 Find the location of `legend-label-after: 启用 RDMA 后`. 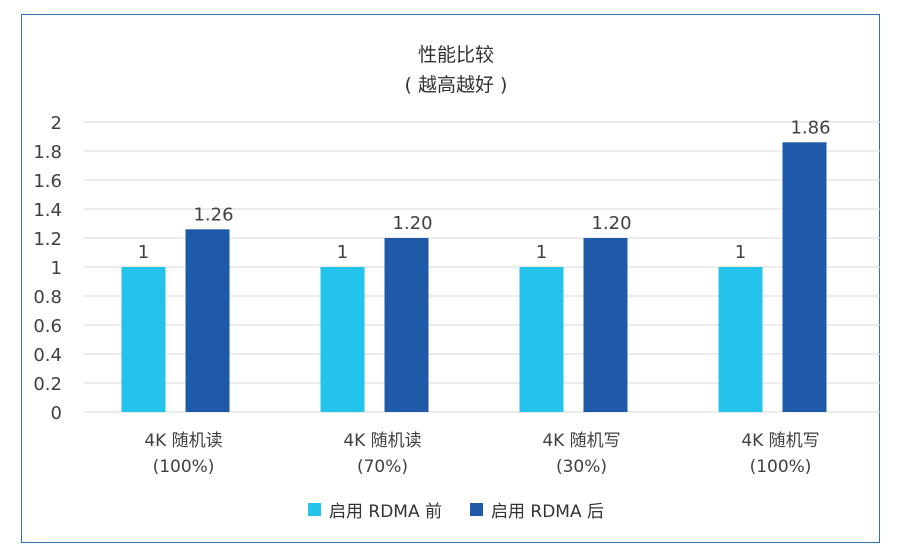

legend-label-after: 启用 RDMA 后 is located at coordinates (548, 512).